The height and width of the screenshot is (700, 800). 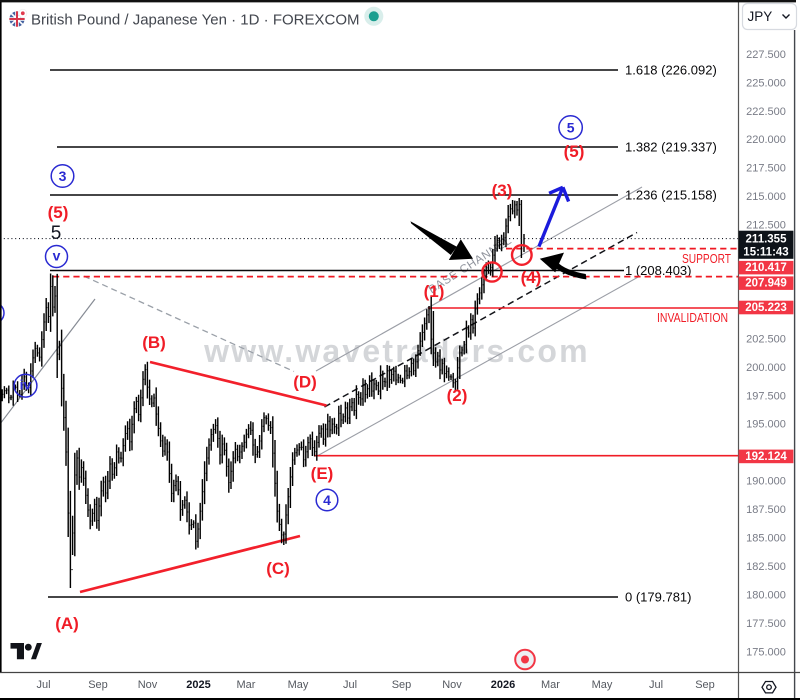 What do you see at coordinates (457, 395) in the screenshot?
I see `svg-text: (2)` at bounding box center [457, 395].